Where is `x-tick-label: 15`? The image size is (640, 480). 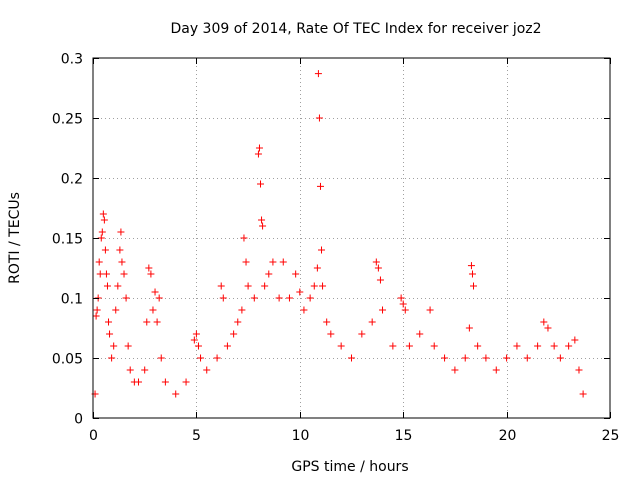 x-tick-label: 15 is located at coordinates (404, 436).